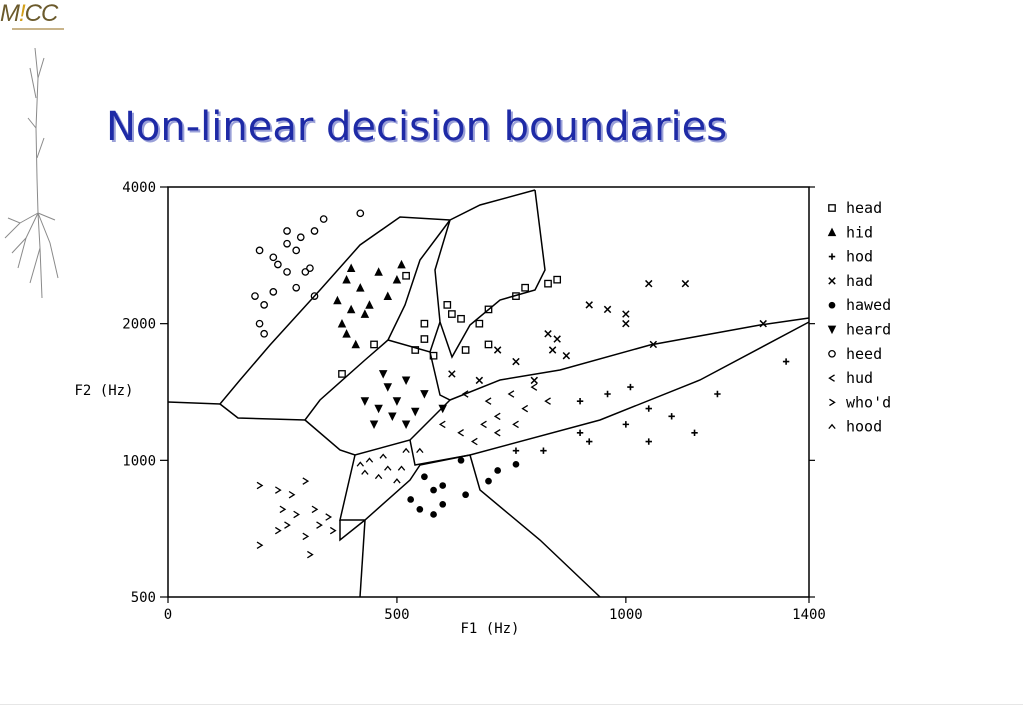 Image resolution: width=1023 pixels, height=708 pixels. Describe the element at coordinates (809, 615) in the screenshot. I see `x-tick-label: 1400` at that location.